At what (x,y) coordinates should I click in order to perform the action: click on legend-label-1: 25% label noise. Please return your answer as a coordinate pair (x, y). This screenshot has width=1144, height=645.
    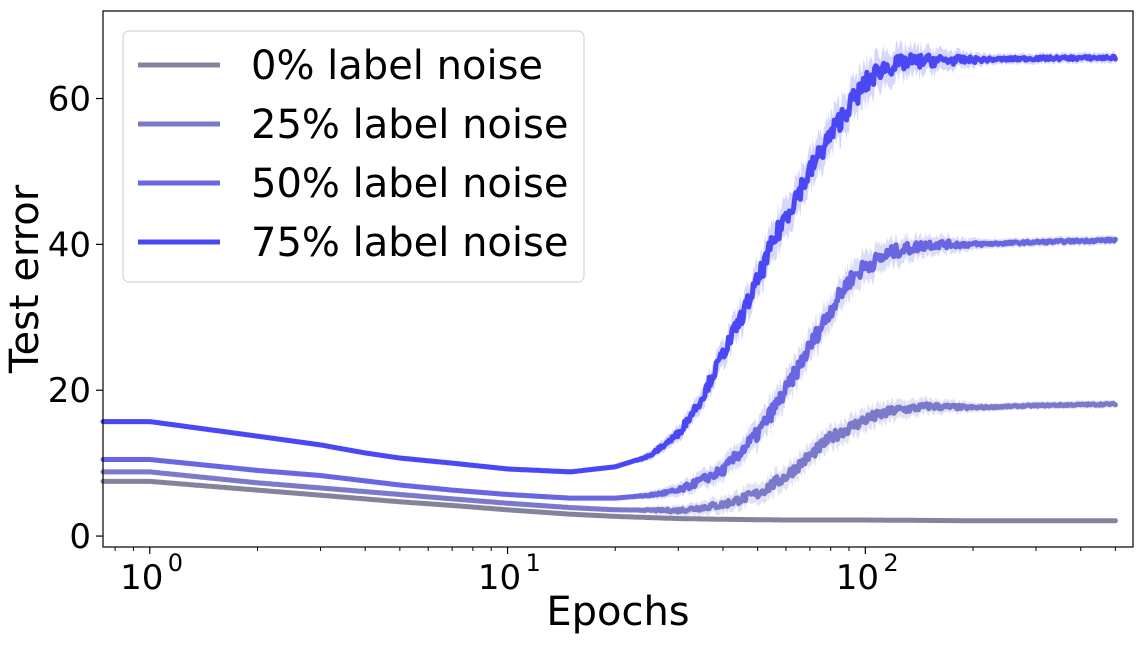
    Looking at the image, I should click on (409, 125).